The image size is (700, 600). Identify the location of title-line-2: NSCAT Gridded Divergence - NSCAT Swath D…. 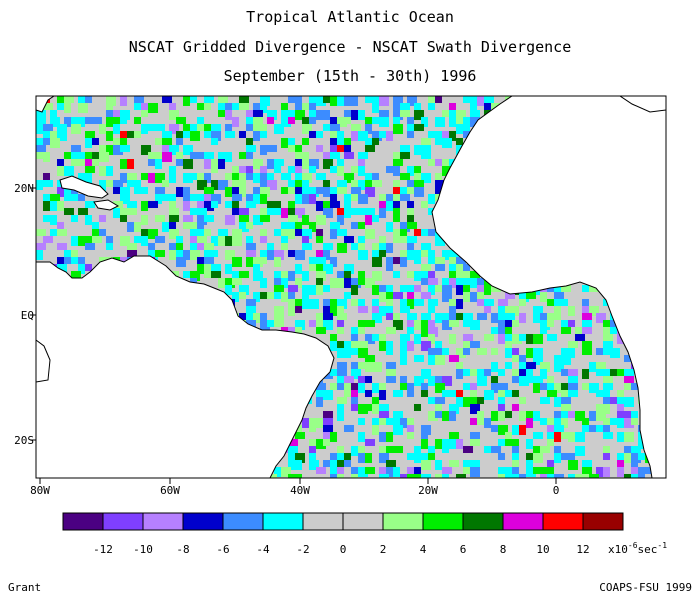
(350, 47).